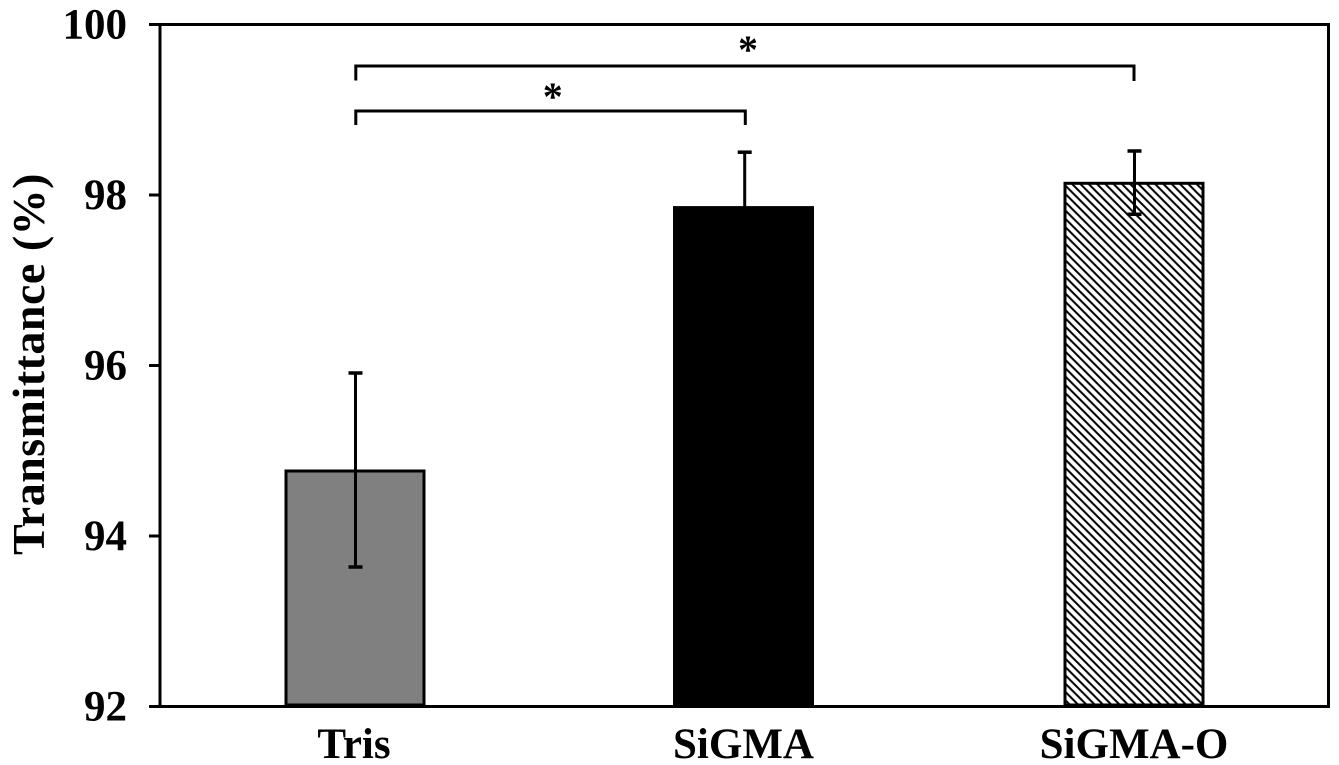  I want to click on svg-text: SiGMA-O, so click(1134, 743).